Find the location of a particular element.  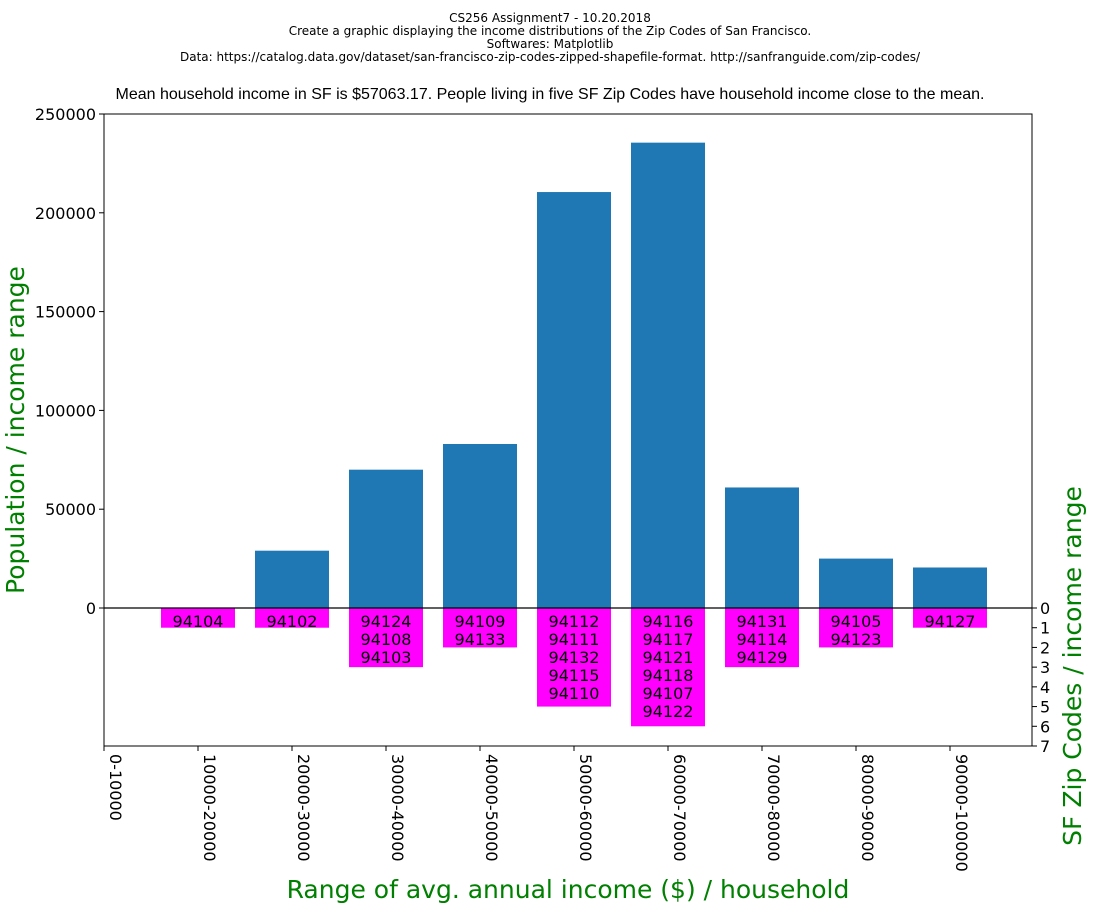

x-tick-label: 10000-20000 is located at coordinates (209, 808).